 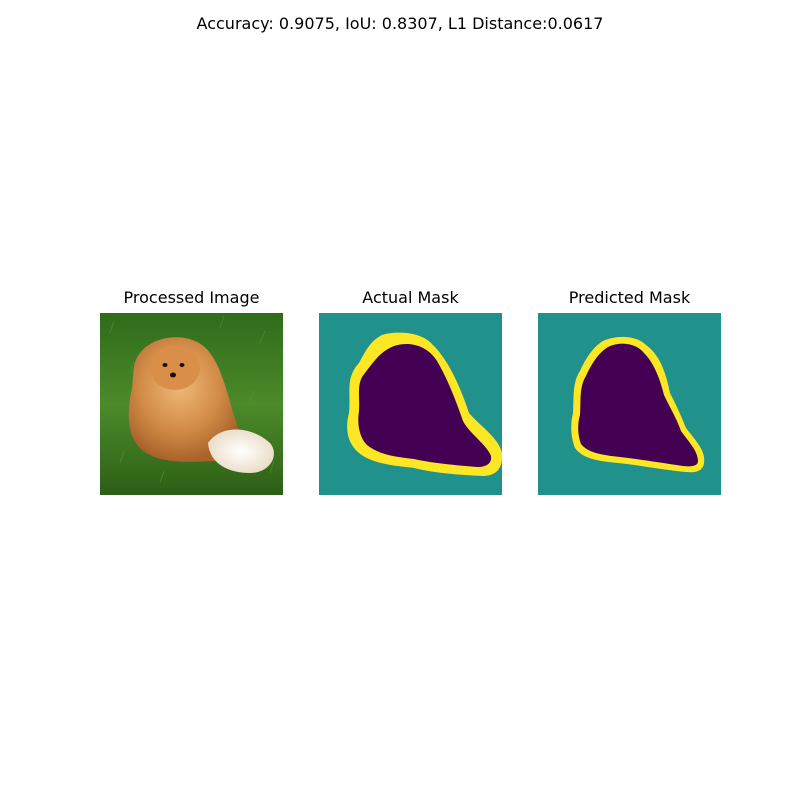 I want to click on processed-image-panel, so click(x=191, y=404).